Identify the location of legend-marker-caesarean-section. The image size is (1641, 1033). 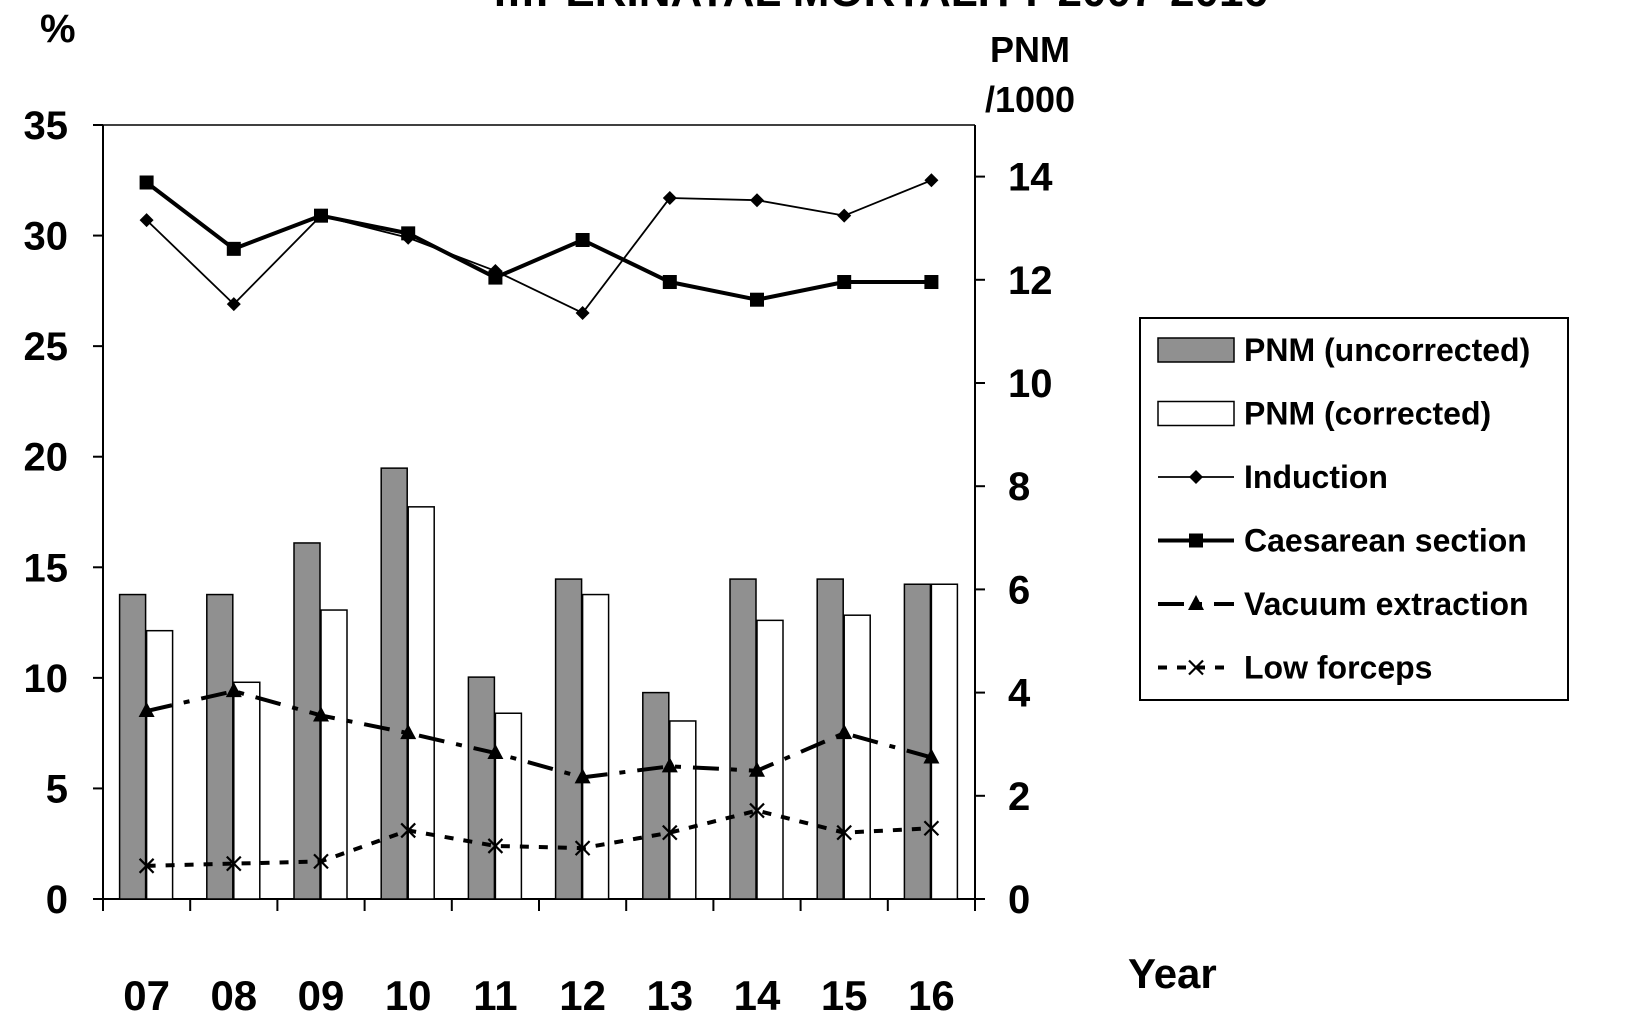
(1196, 540).